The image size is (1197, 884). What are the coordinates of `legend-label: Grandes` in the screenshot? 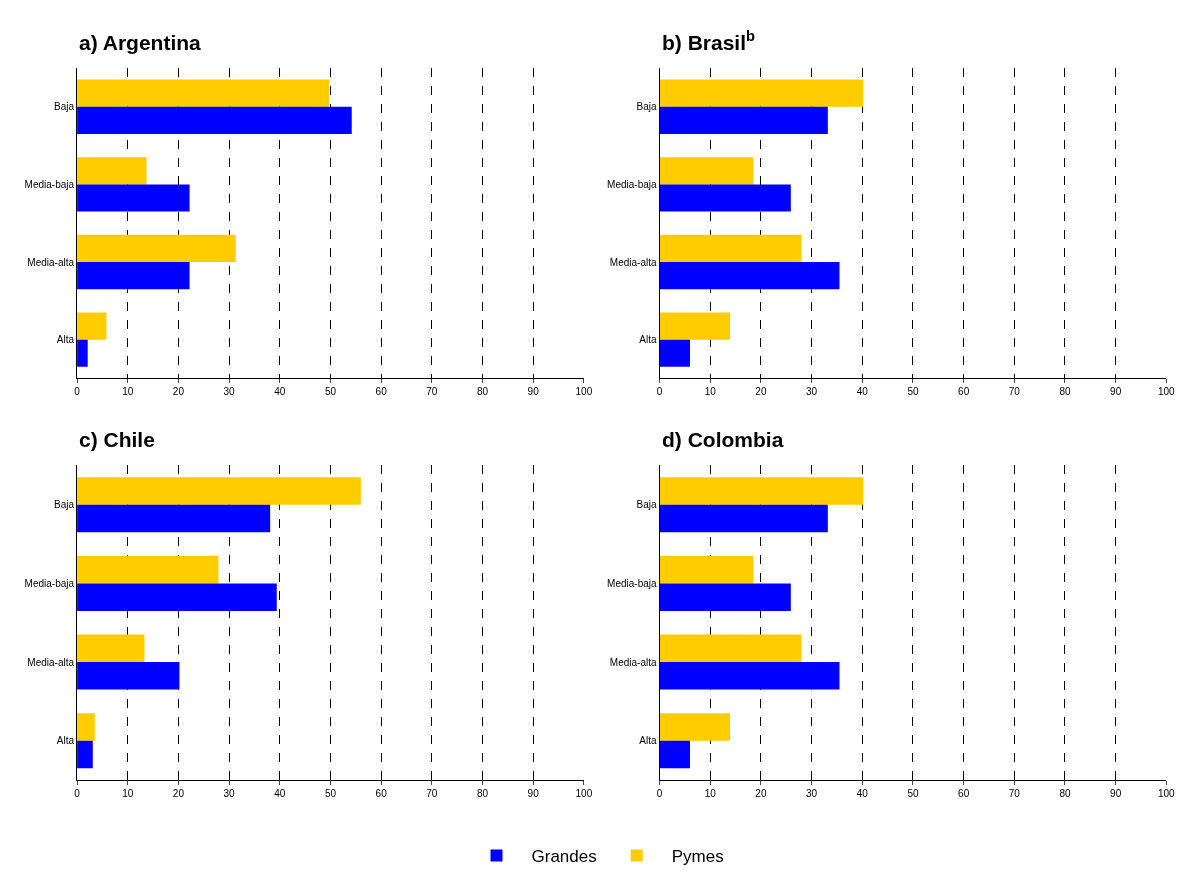 It's located at (564, 857).